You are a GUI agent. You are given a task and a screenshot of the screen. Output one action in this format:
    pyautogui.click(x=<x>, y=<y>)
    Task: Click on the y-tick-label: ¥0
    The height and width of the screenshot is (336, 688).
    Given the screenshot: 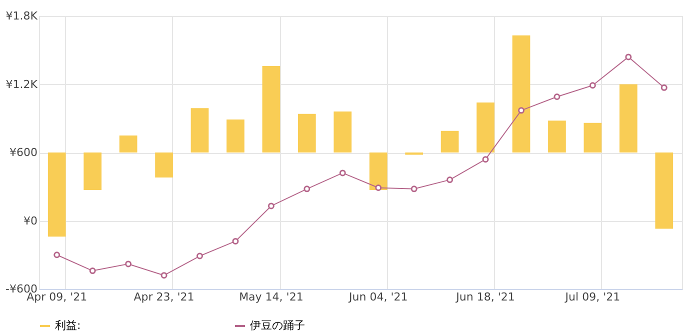 What is the action you would take?
    pyautogui.click(x=31, y=221)
    